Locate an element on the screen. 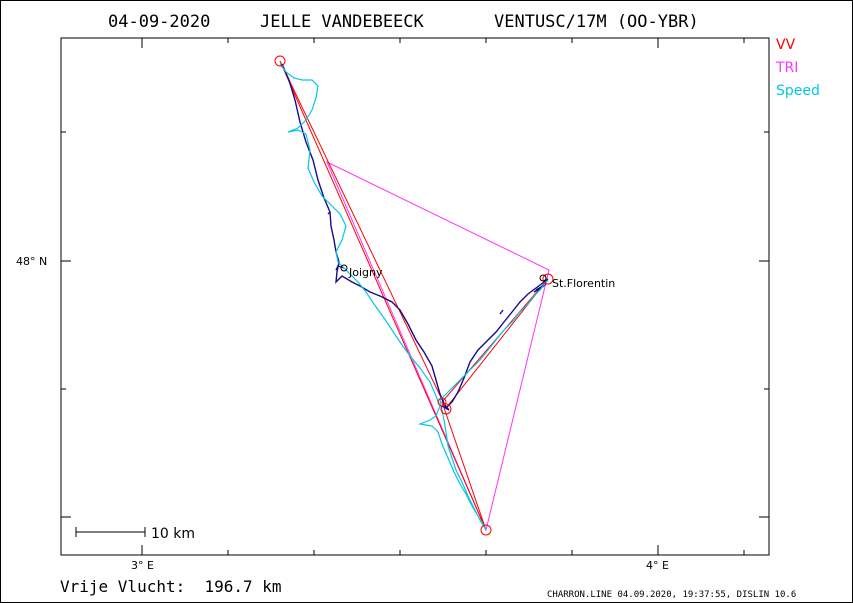 The height and width of the screenshot is (603, 853). place-joigny-marker is located at coordinates (344, 268).